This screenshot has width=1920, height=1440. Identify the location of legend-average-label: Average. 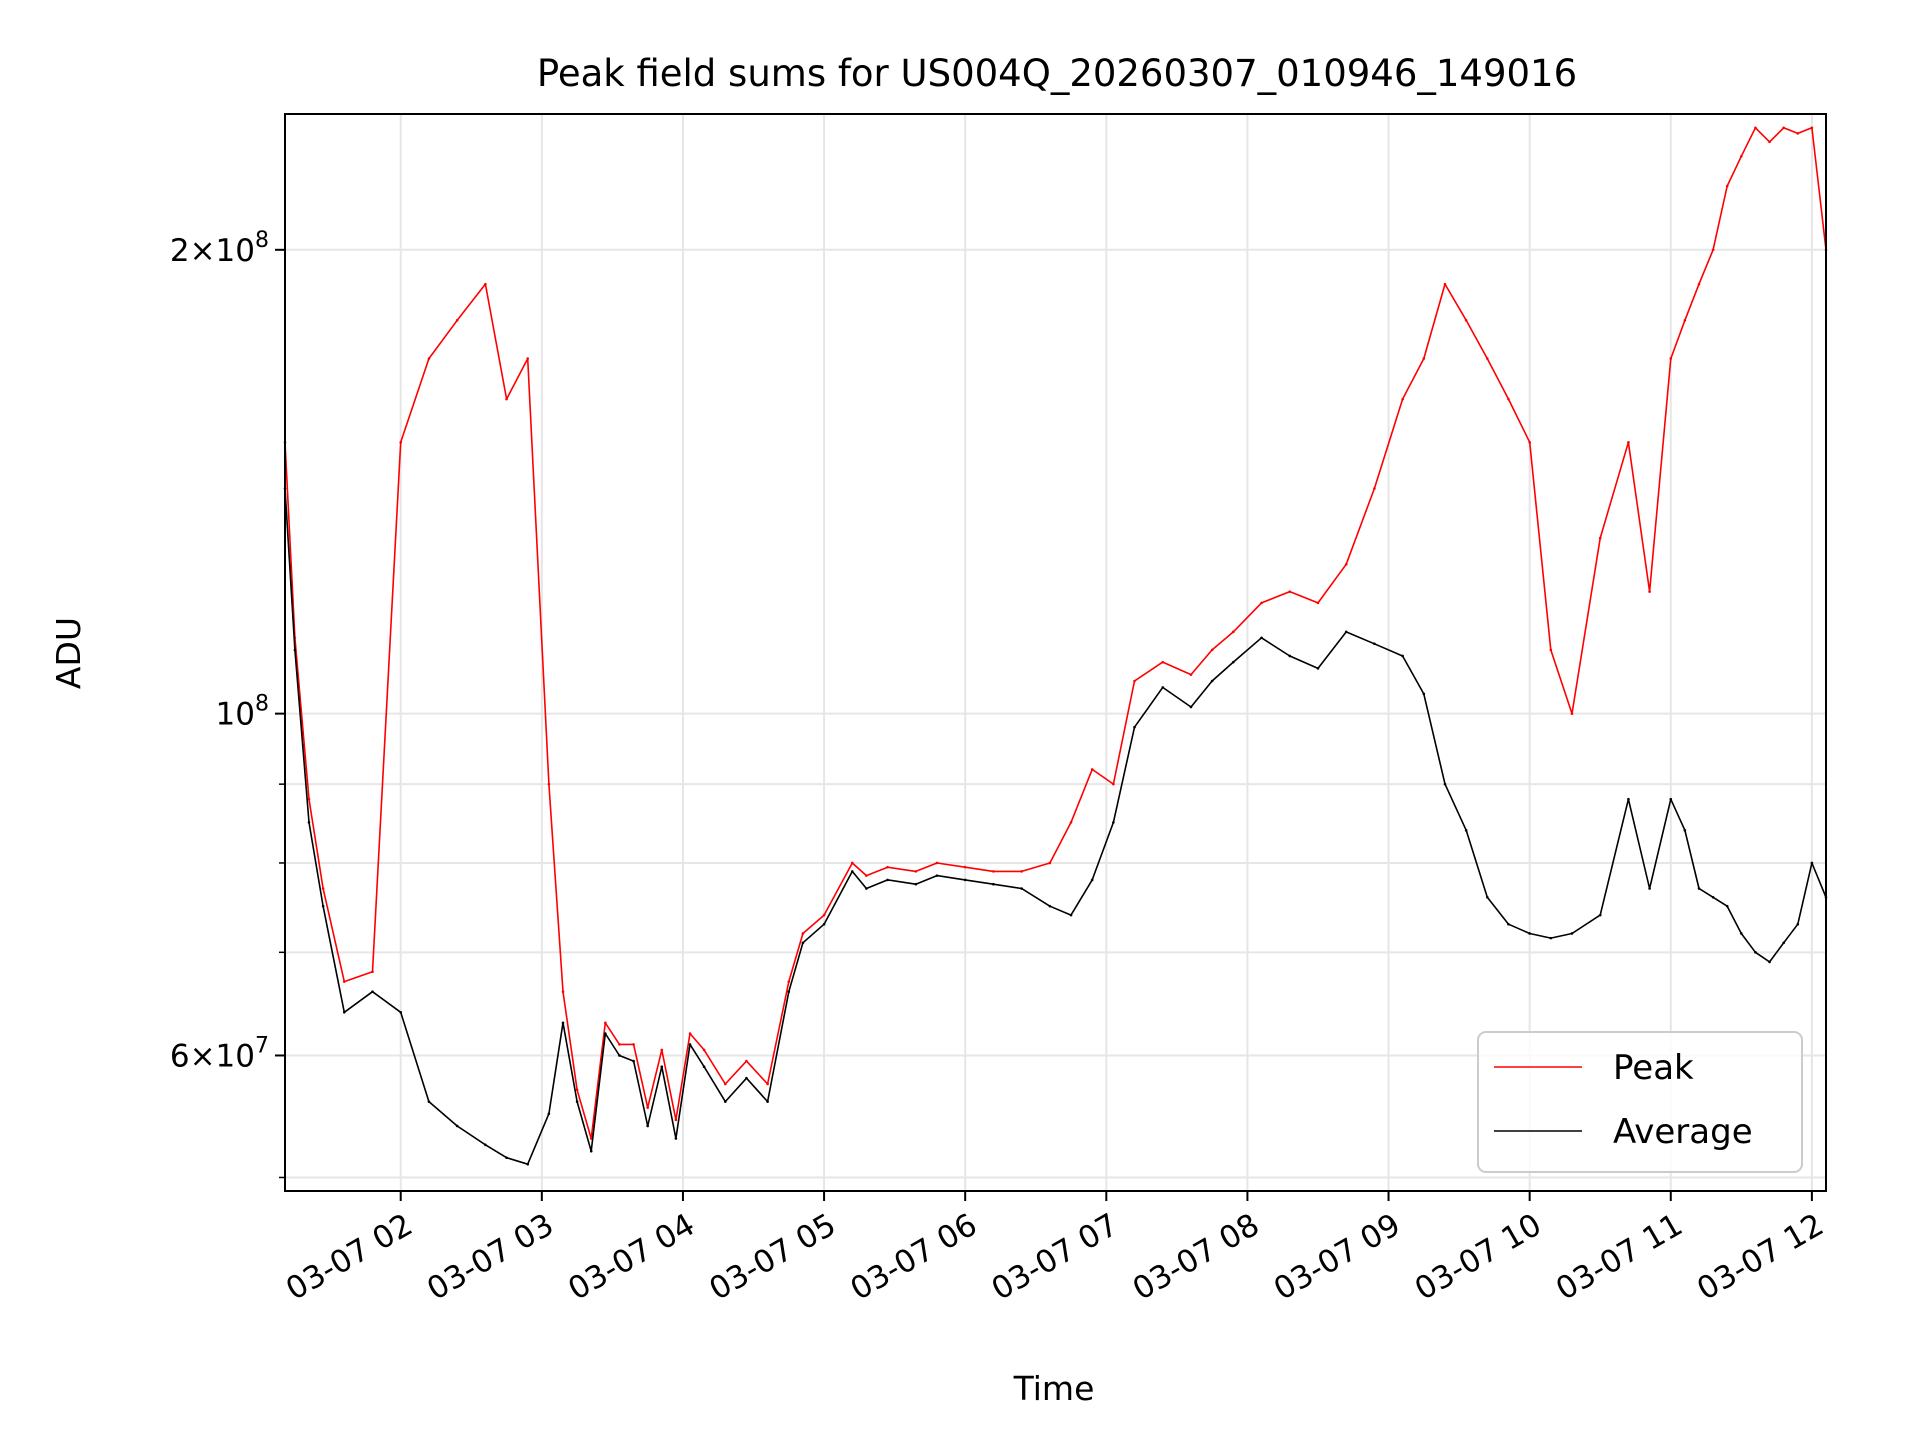
(1683, 1132).